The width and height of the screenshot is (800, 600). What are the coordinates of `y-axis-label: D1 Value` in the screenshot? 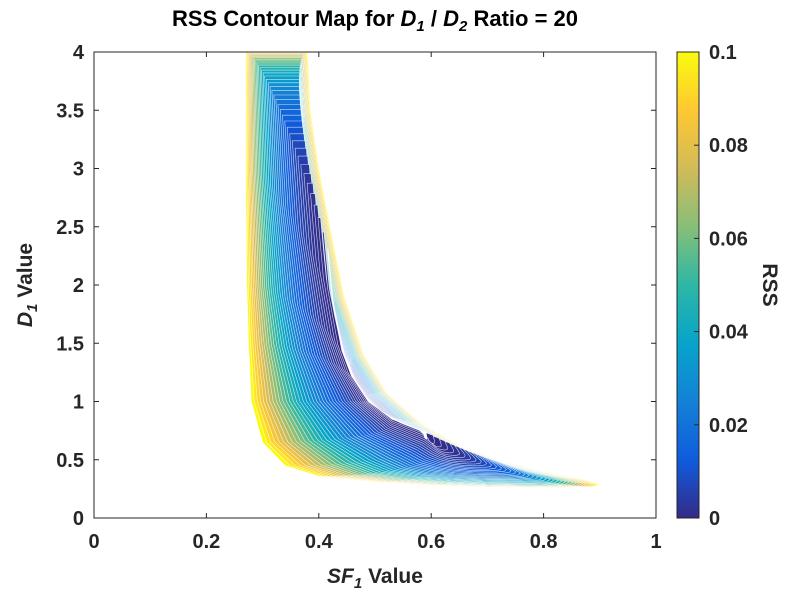 It's located at (27, 285).